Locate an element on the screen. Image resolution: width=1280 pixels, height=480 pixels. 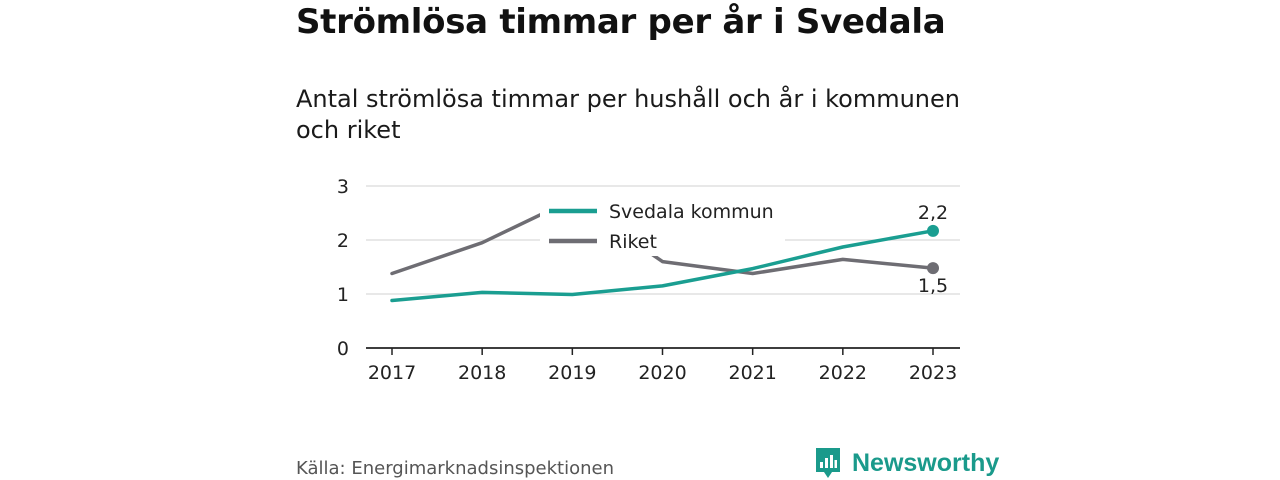
riket-end-marker is located at coordinates (933, 268).